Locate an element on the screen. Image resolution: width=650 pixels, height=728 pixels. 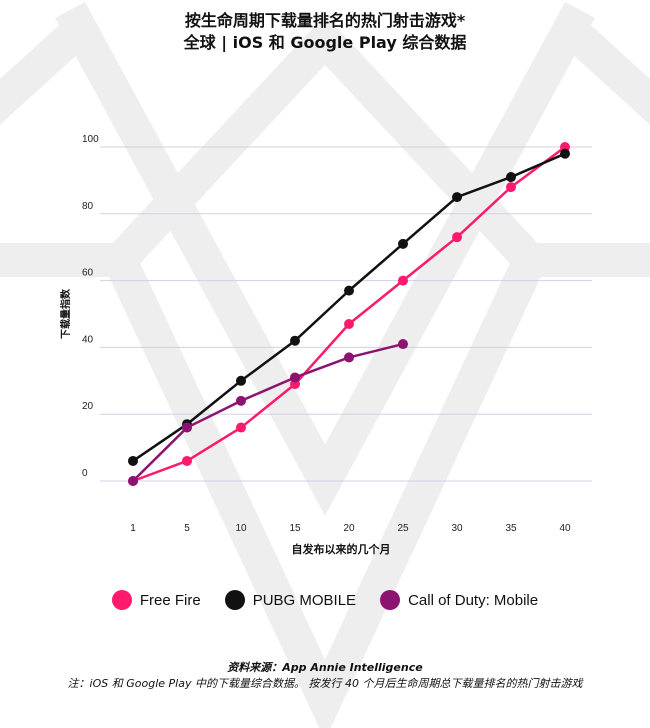
x-tick-label-30: 30 is located at coordinates (457, 528).